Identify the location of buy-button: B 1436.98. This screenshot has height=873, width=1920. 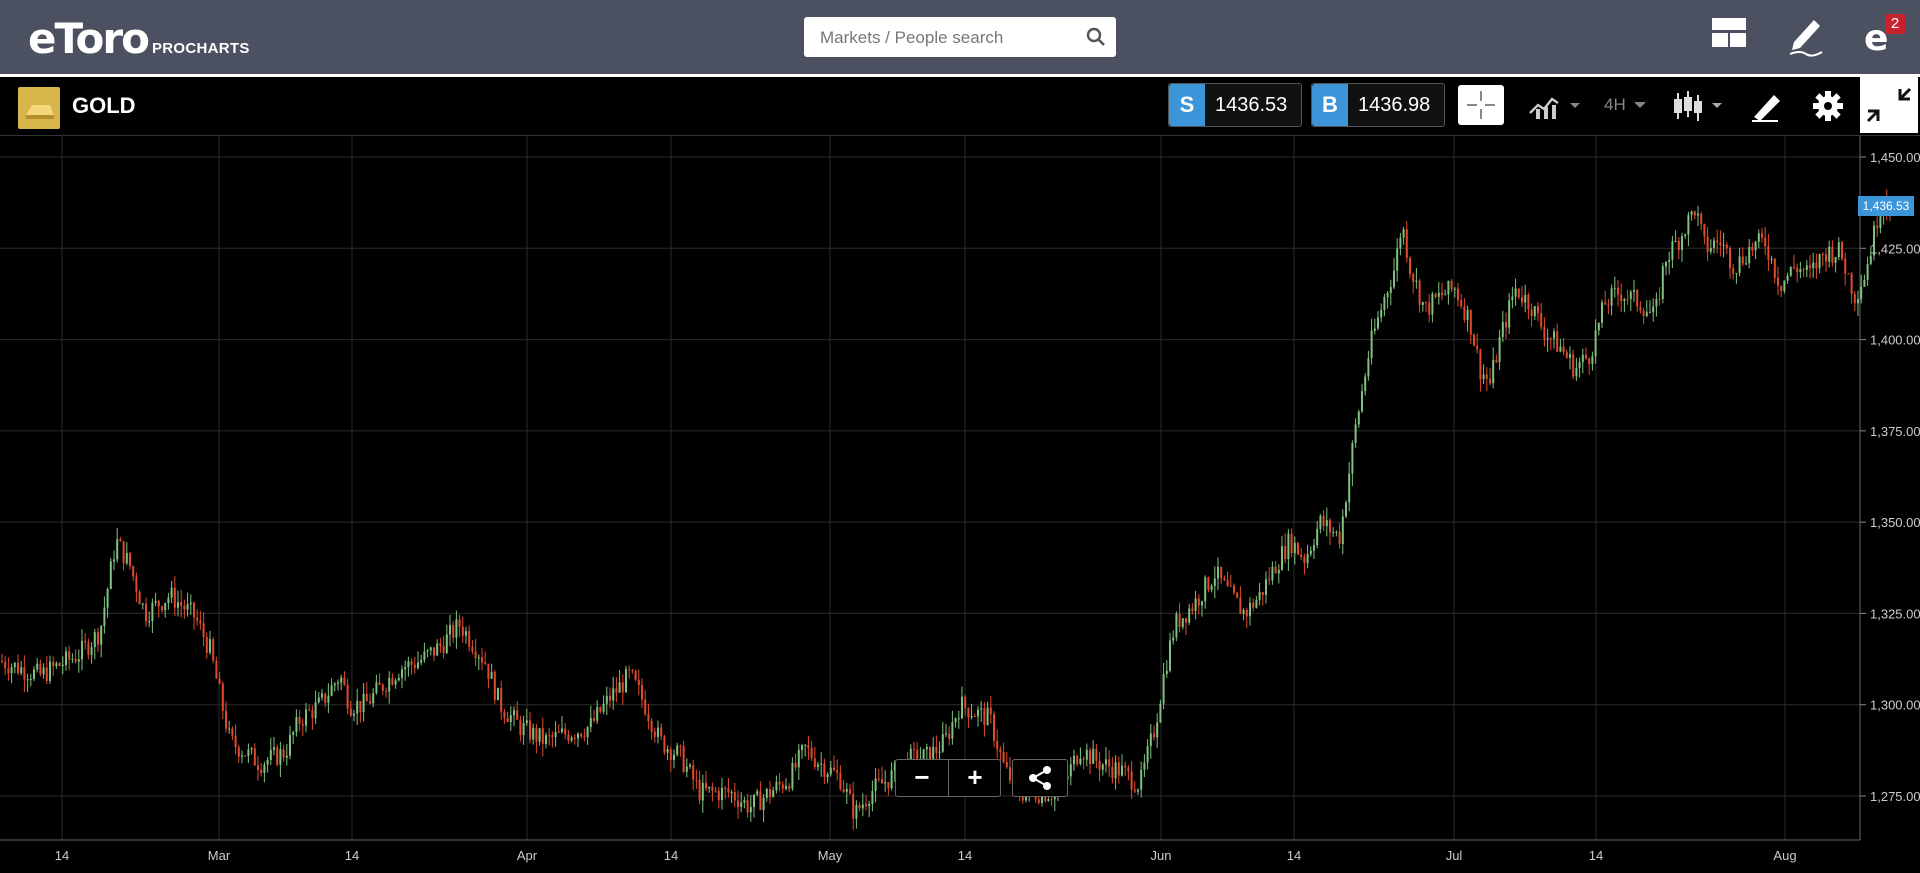
(1378, 105).